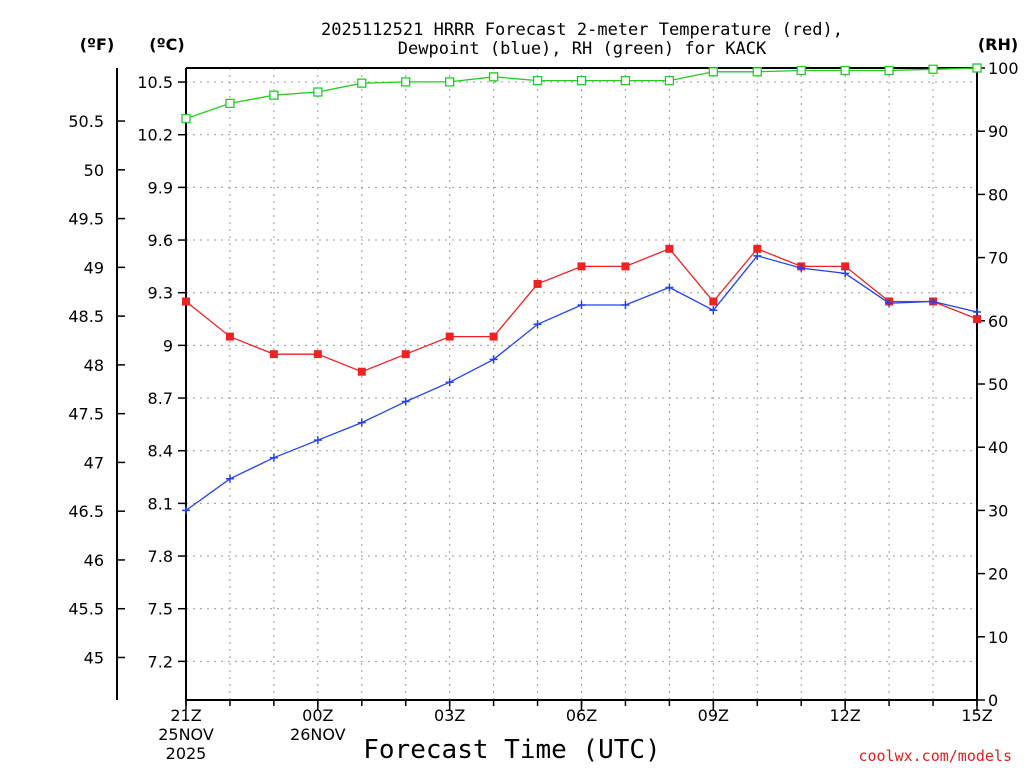  I want to click on x-tick-label: 09Z, so click(713, 715).